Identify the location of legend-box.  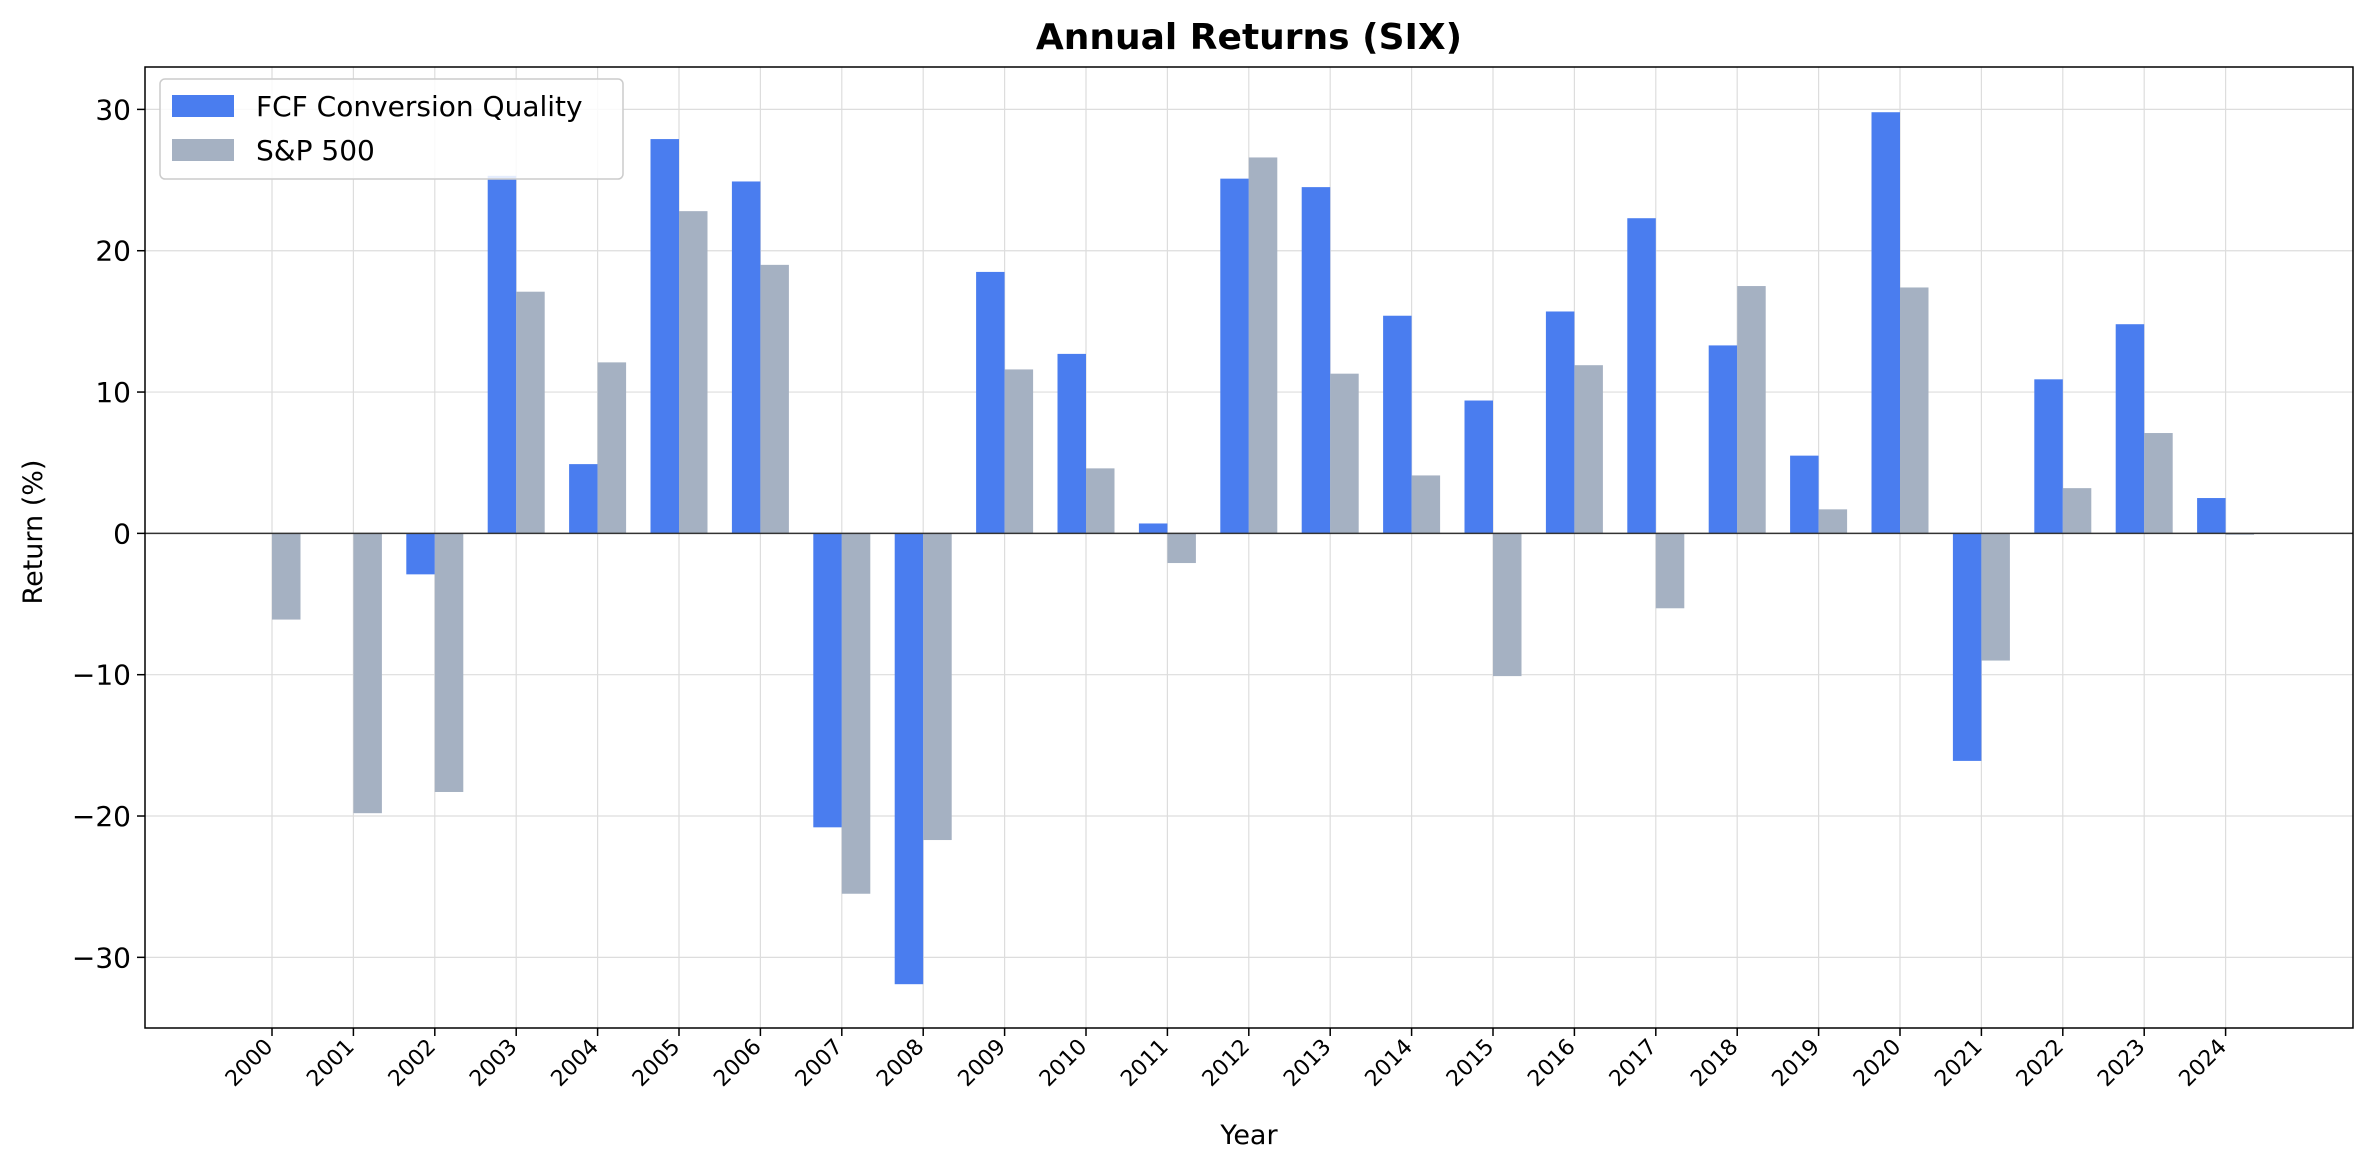
(391, 129).